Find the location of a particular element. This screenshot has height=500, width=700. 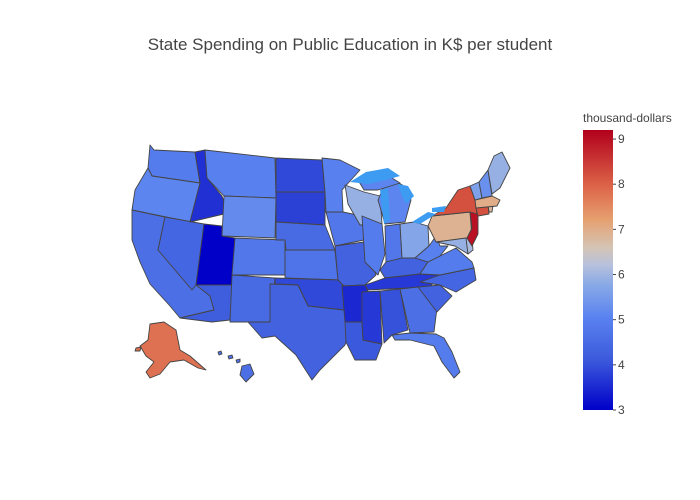

state-CO is located at coordinates (258, 256).